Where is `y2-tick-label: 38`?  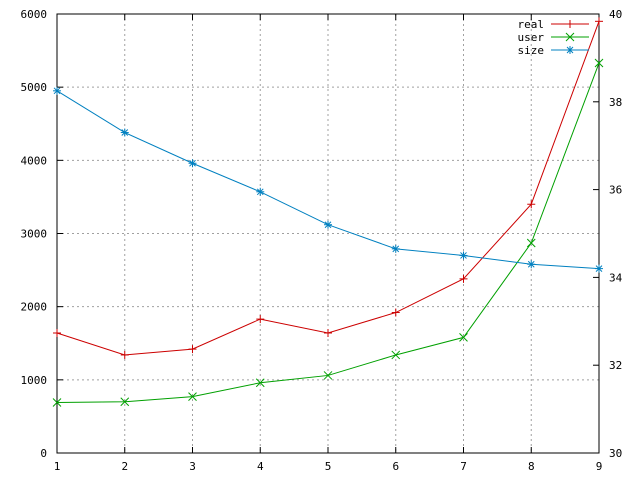 y2-tick-label: 38 is located at coordinates (615, 102).